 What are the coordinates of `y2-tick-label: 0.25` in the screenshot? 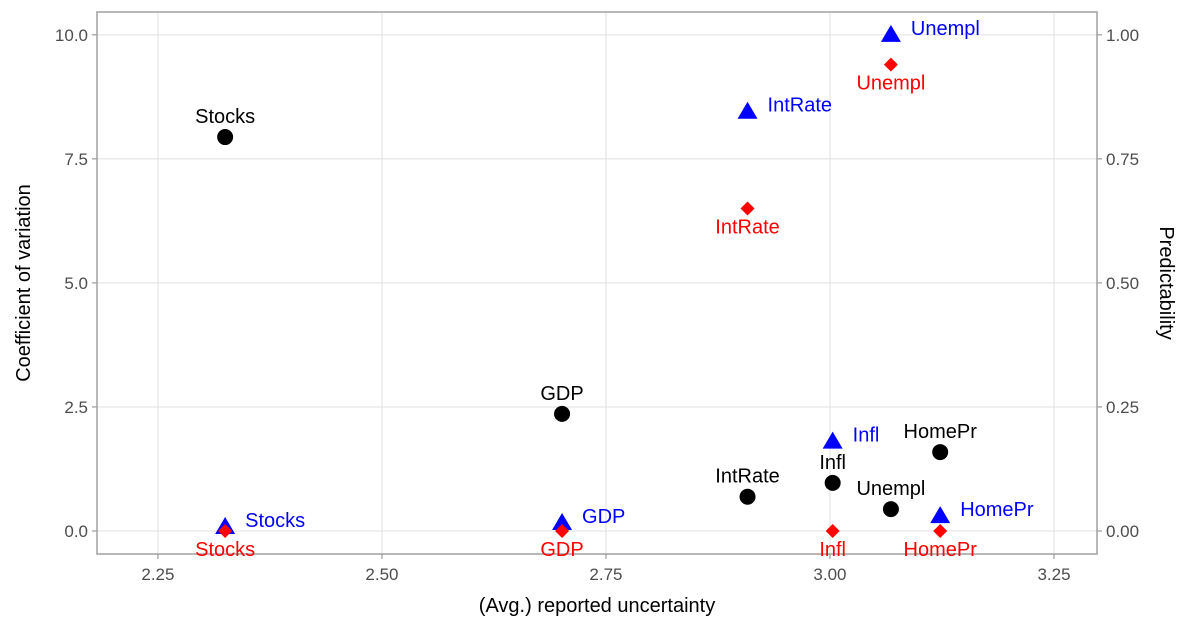 It's located at (1122, 407).